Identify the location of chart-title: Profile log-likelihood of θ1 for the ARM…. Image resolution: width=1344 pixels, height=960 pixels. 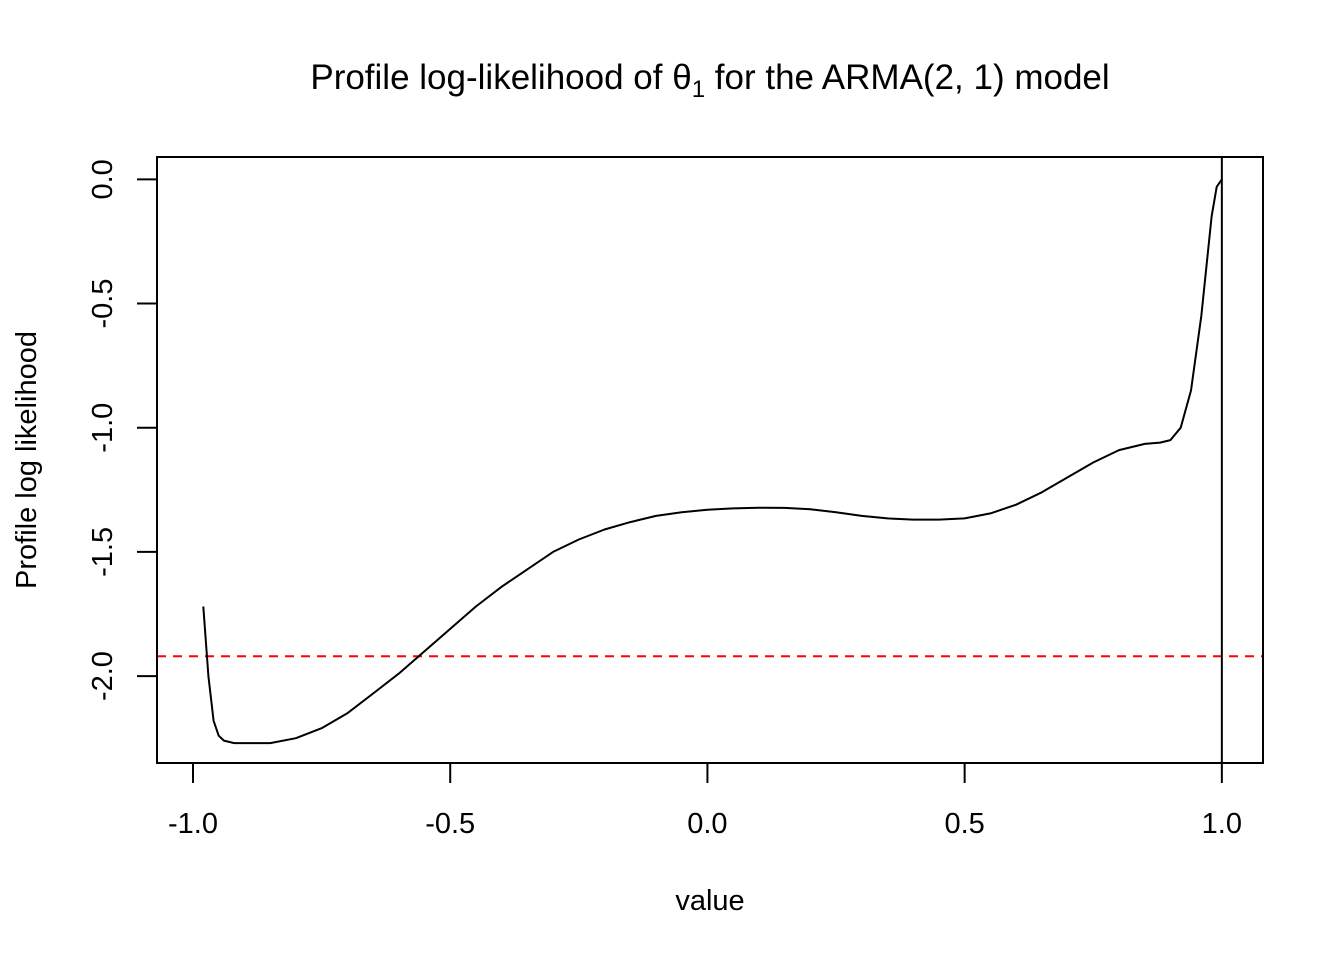
(709, 80).